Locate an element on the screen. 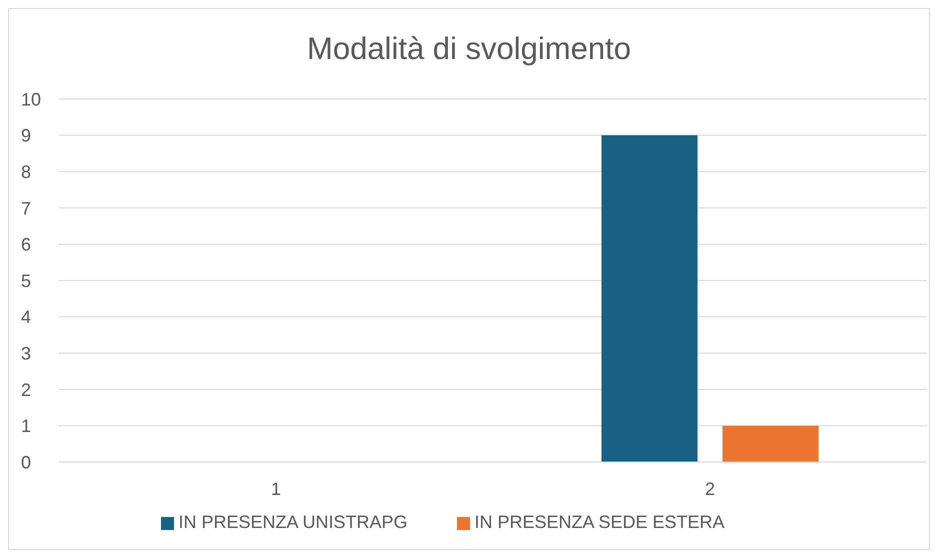  y-tick-label: 4 is located at coordinates (26, 317).